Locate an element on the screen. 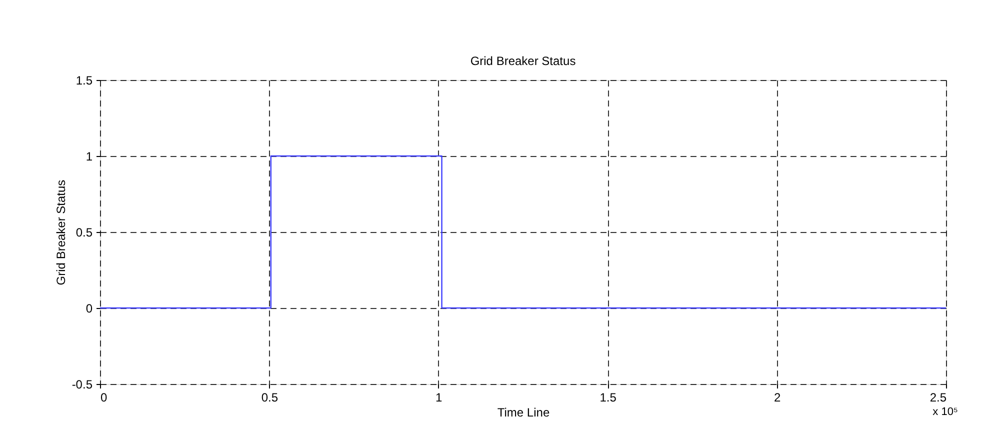  x-tick-label: 1 is located at coordinates (439, 397).